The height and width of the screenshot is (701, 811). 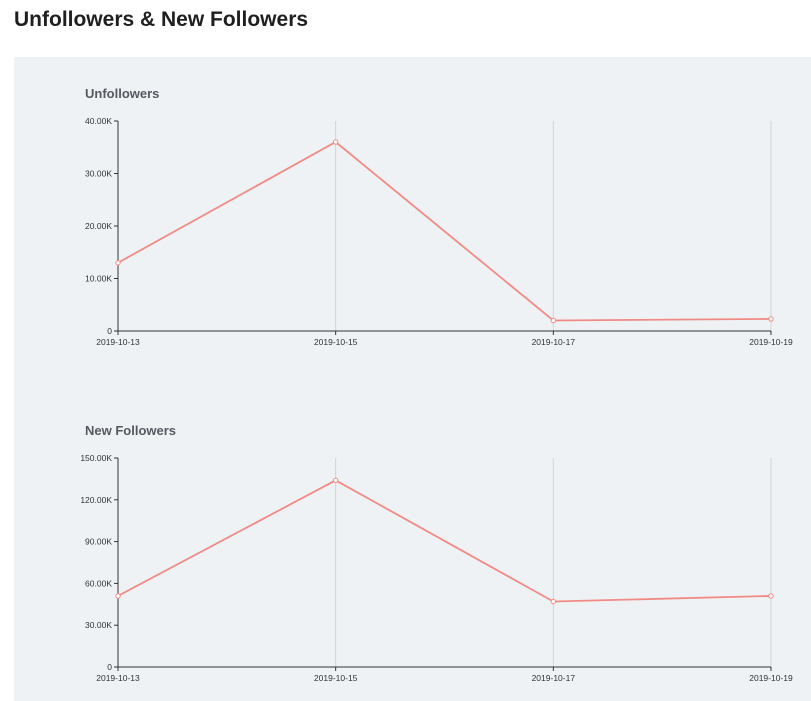 I want to click on page-title: Unfollowers & New Followers, so click(x=161, y=19).